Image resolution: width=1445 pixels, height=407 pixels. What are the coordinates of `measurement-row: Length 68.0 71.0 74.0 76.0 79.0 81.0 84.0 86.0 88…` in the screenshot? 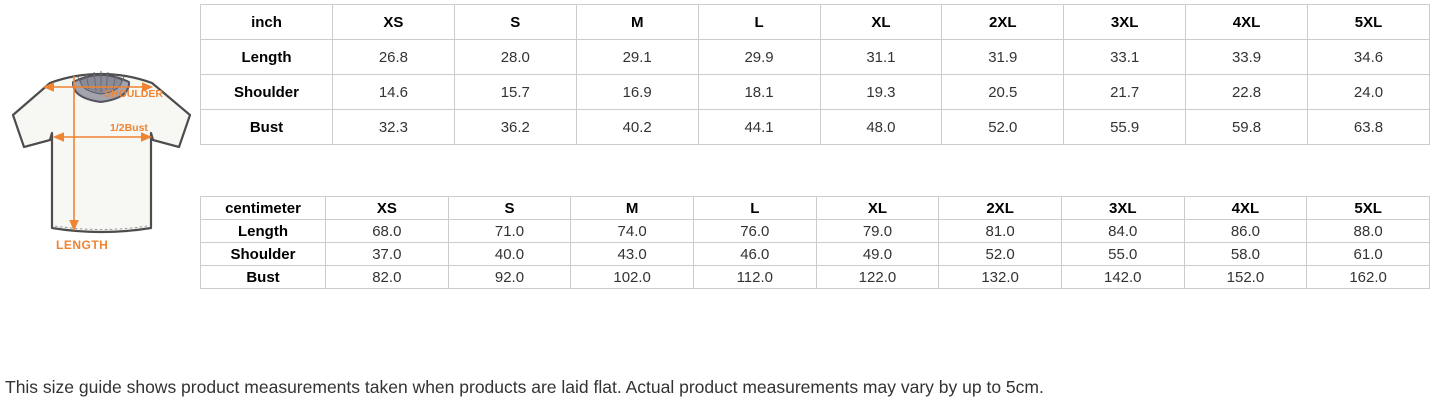 It's located at (815, 231).